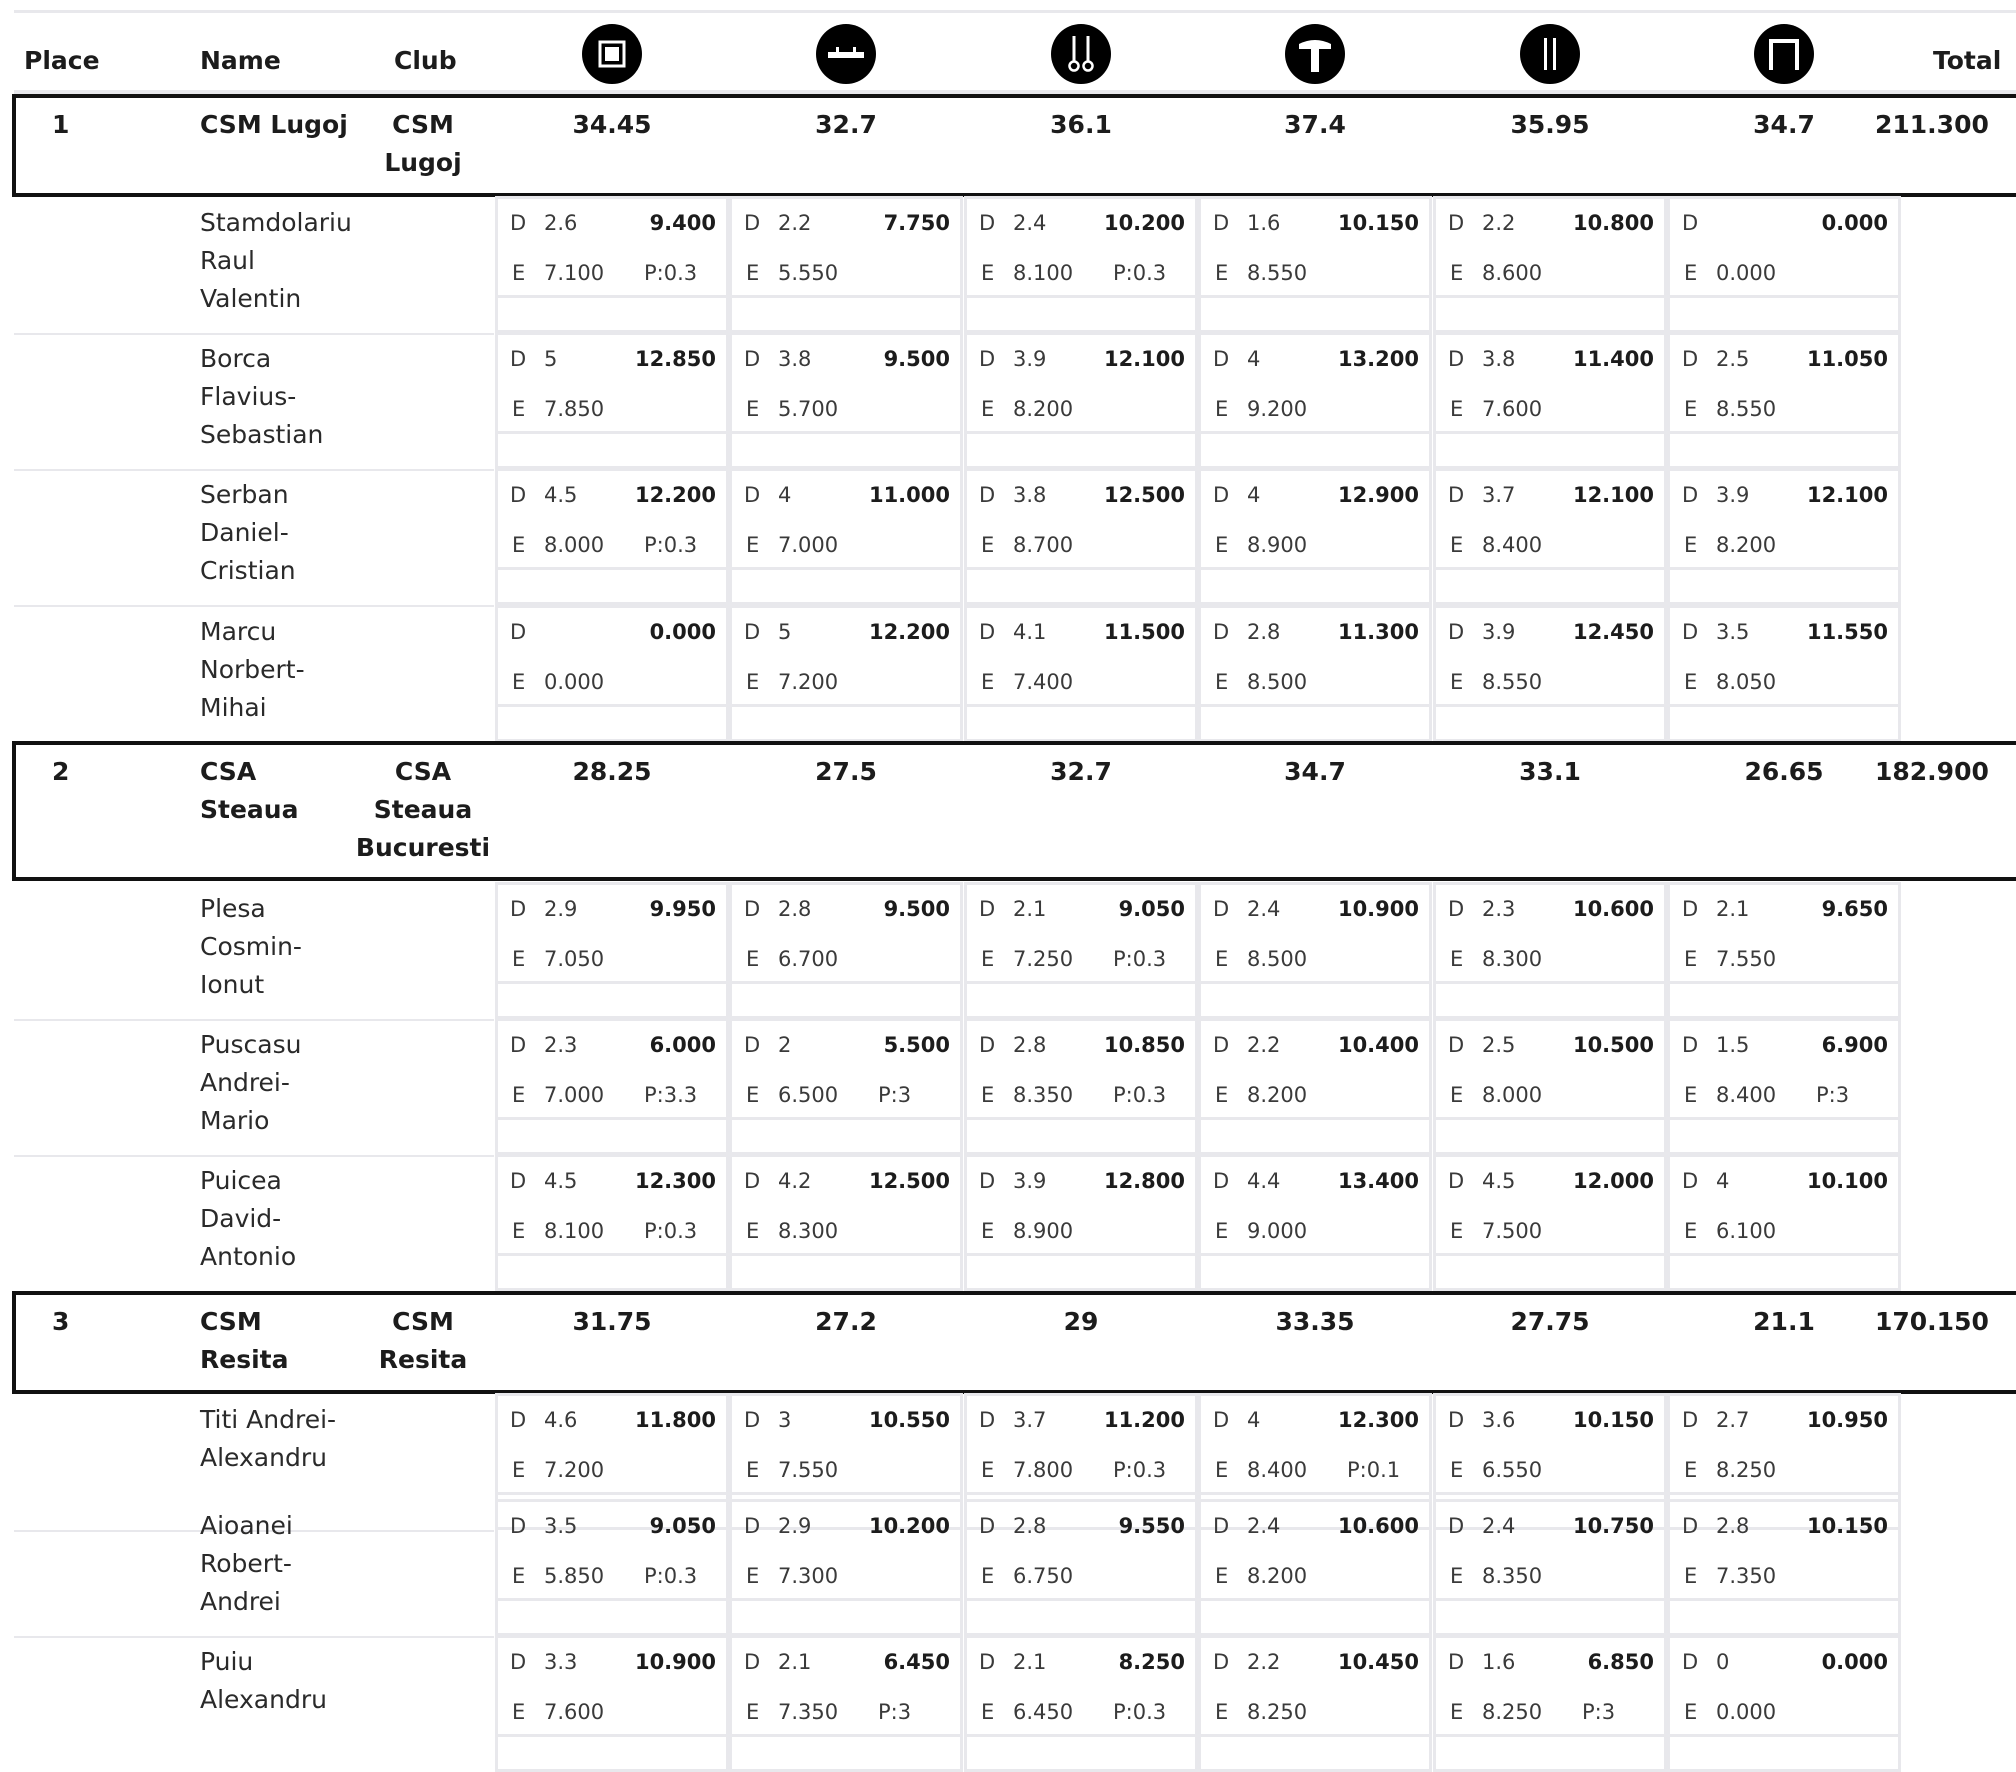  What do you see at coordinates (1550, 400) in the screenshot?
I see `score-cell: D 3.8 11.400 E 7.600` at bounding box center [1550, 400].